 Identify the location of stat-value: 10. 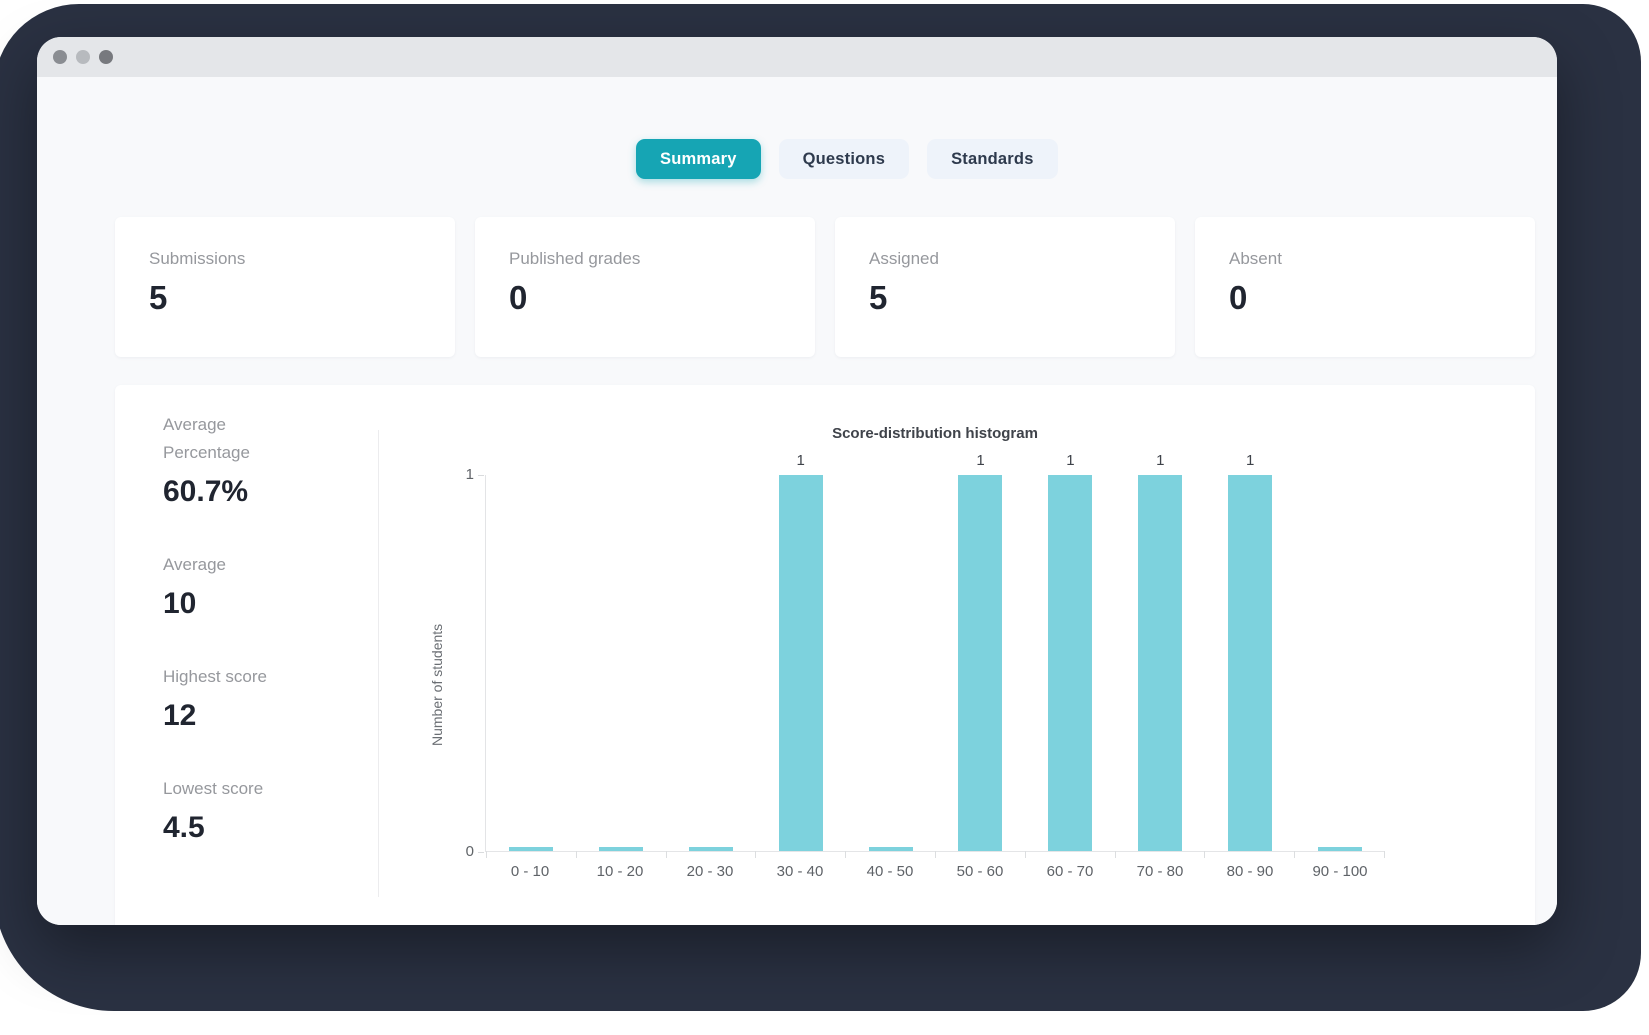
(180, 604).